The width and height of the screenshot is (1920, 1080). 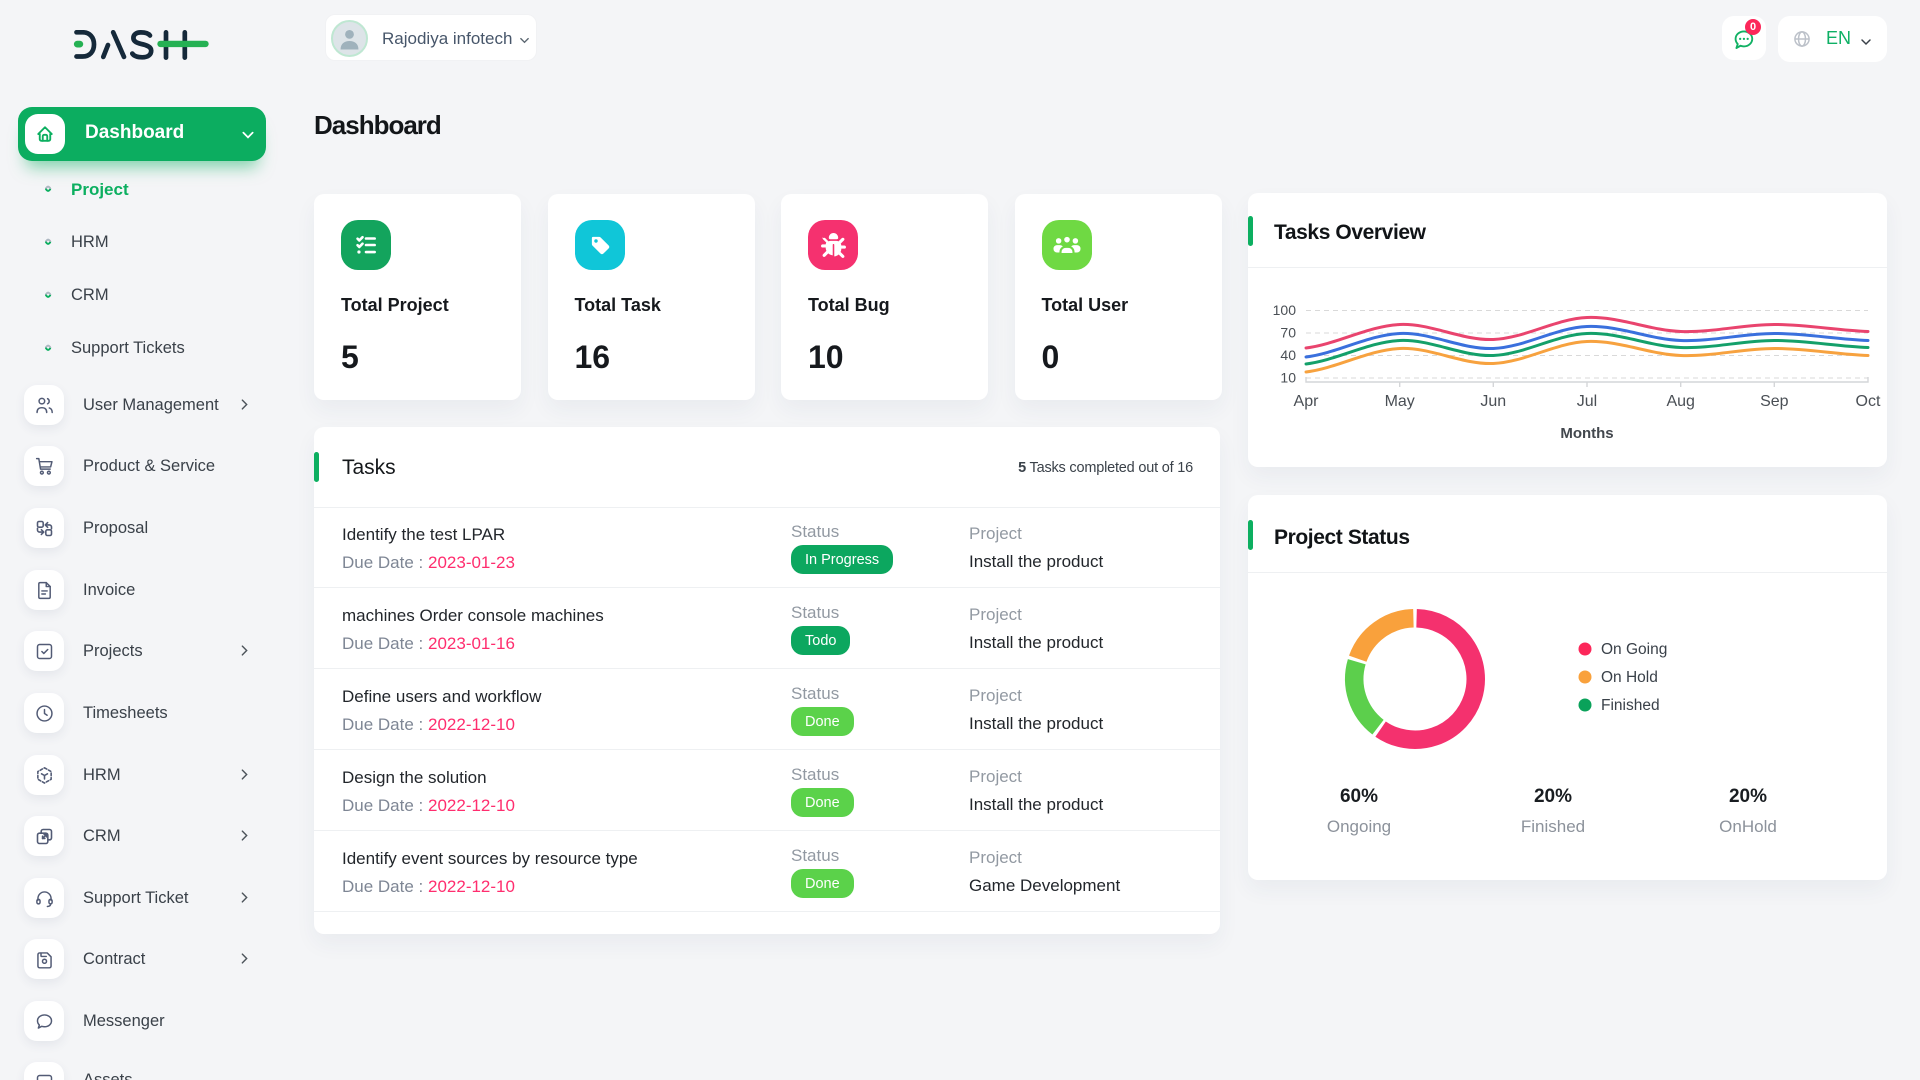 I want to click on svg-text: 70, so click(x=1288, y=333).